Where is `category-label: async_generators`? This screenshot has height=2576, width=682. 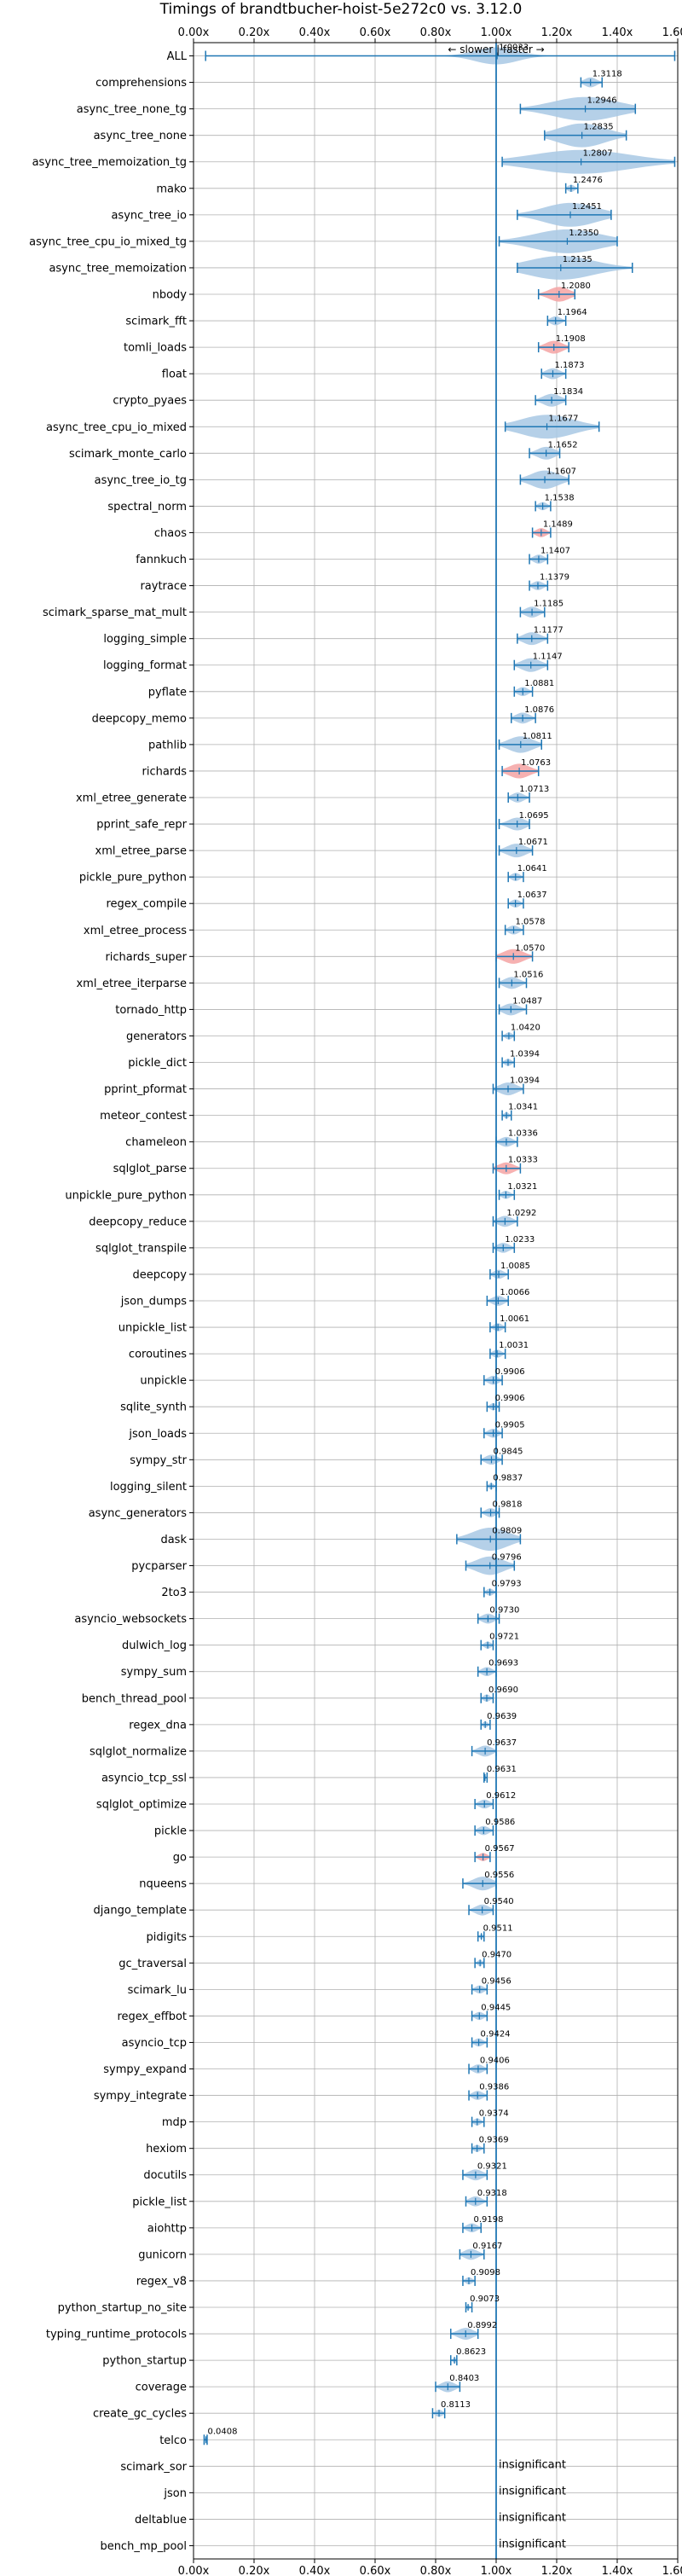 category-label: async_generators is located at coordinates (138, 1513).